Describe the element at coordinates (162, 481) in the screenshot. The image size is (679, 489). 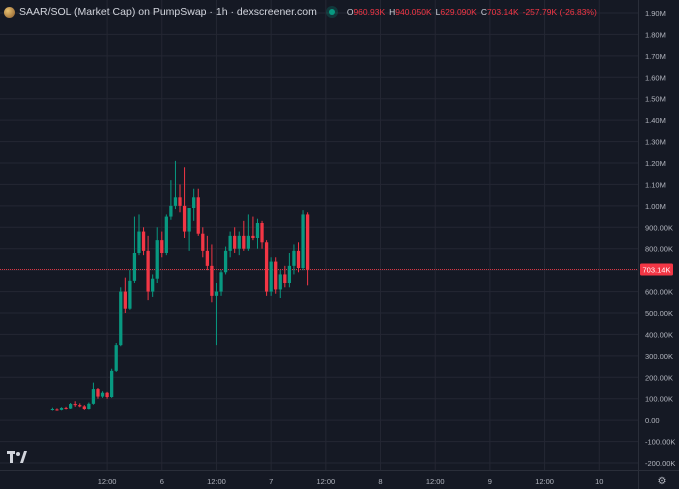
I see `x-tick-label: 6` at that location.